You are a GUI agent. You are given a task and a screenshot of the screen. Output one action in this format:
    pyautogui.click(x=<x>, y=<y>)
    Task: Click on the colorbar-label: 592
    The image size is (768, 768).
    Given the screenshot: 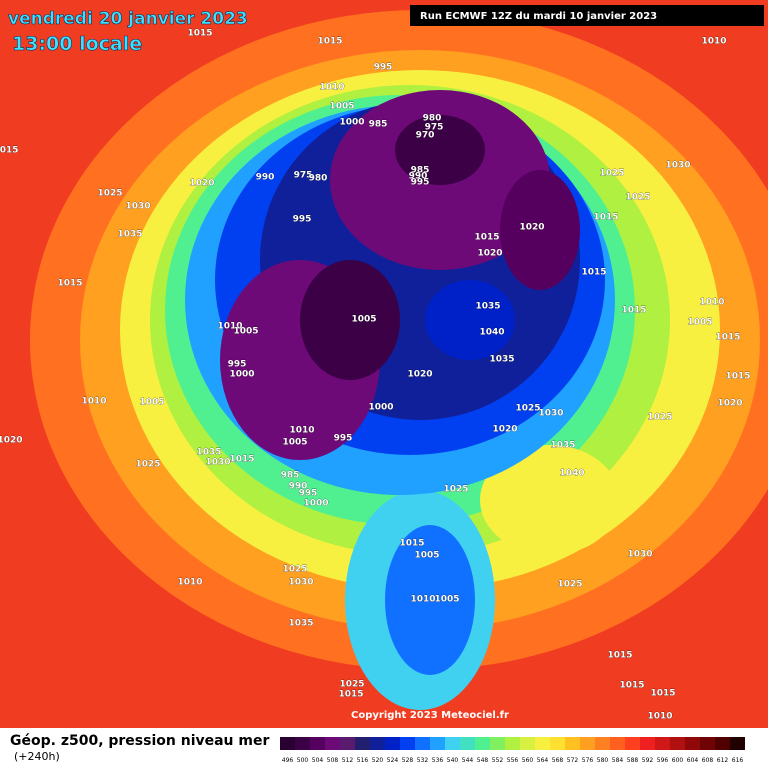 What is the action you would take?
    pyautogui.click(x=648, y=760)
    